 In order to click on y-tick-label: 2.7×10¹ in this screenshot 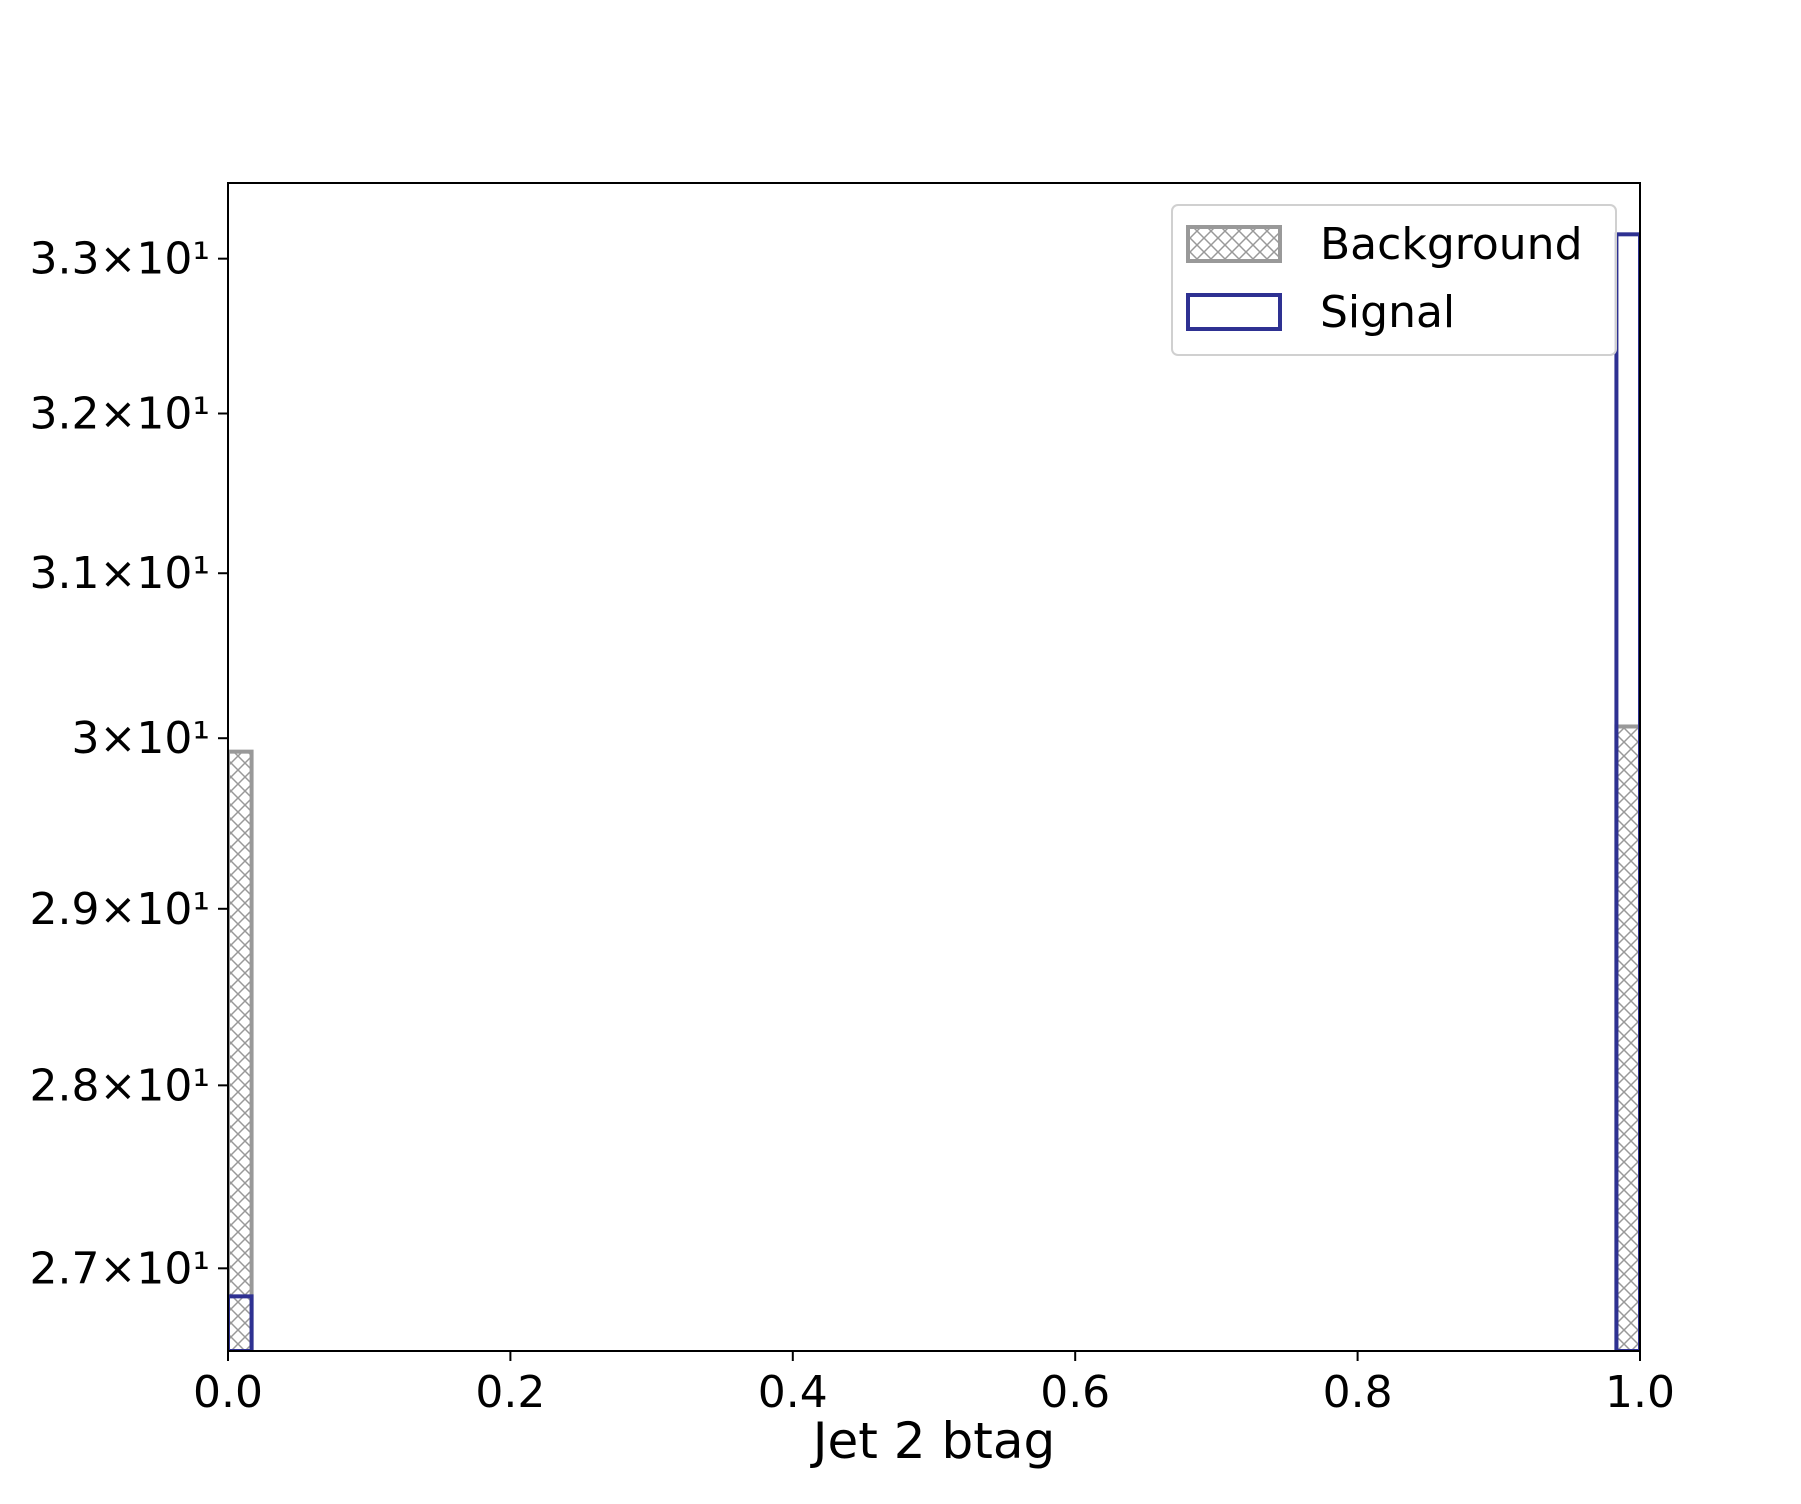, I will do `click(120, 1268)`.